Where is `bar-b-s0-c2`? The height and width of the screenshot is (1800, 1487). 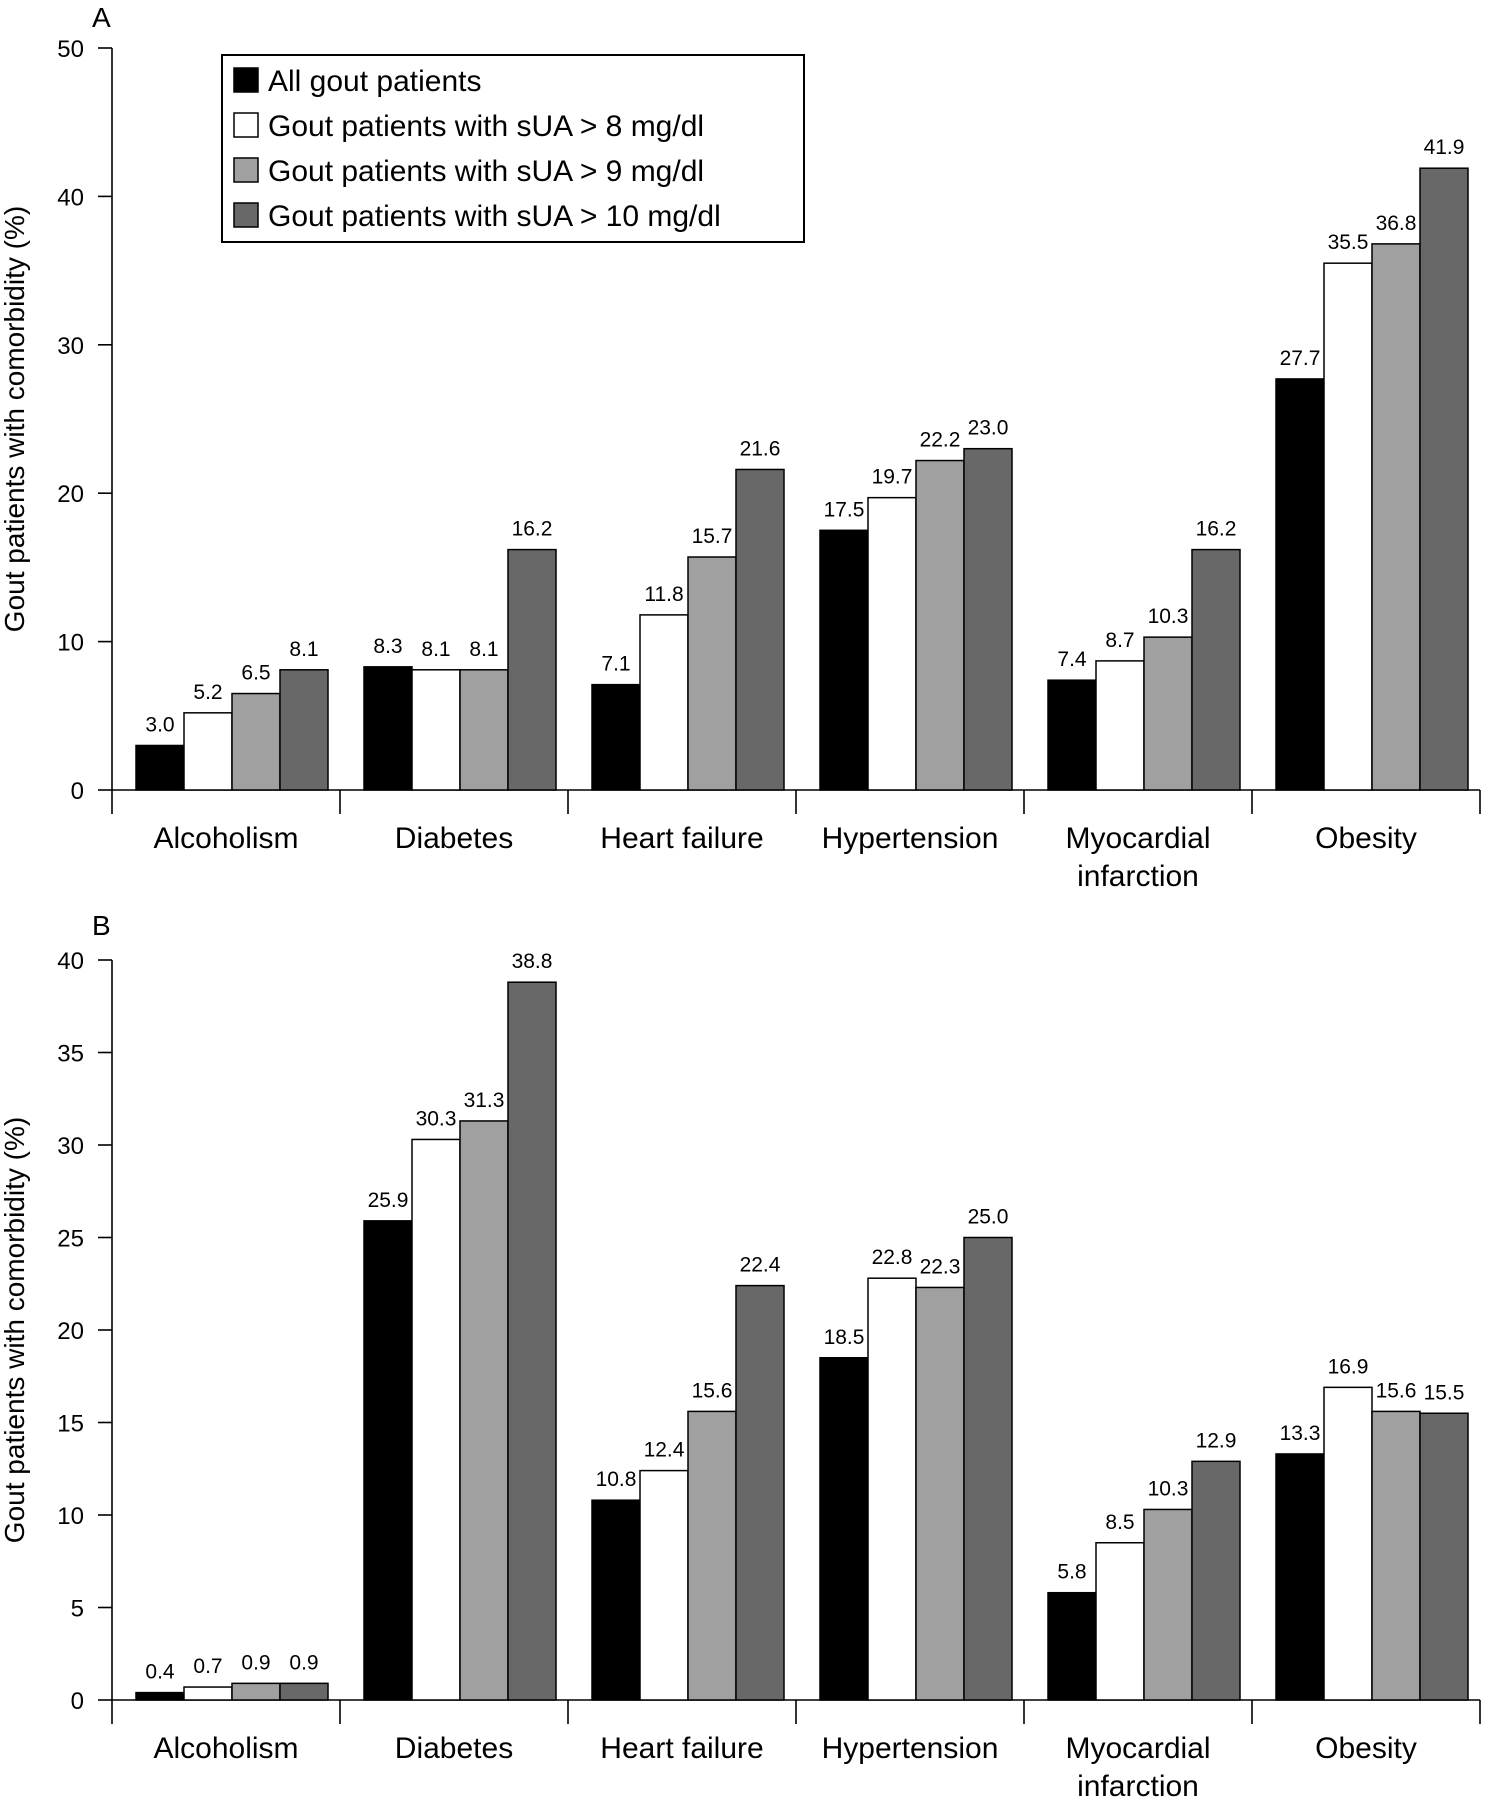 bar-b-s0-c2 is located at coordinates (616, 1600).